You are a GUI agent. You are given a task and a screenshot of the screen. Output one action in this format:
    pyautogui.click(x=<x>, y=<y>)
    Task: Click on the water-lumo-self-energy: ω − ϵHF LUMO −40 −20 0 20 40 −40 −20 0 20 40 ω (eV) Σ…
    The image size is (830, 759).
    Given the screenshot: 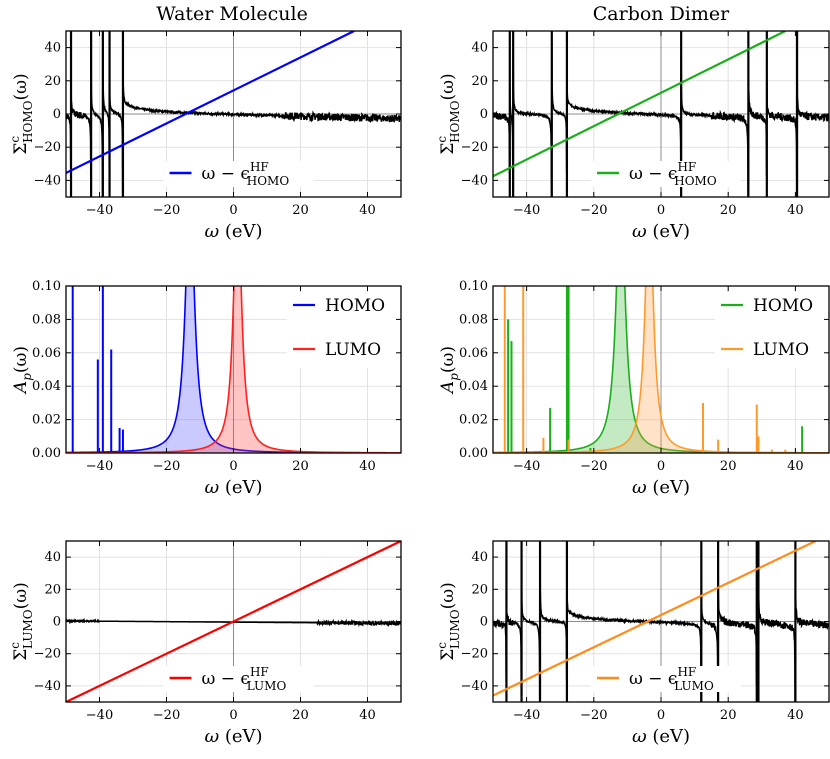 What is the action you would take?
    pyautogui.click(x=205, y=643)
    